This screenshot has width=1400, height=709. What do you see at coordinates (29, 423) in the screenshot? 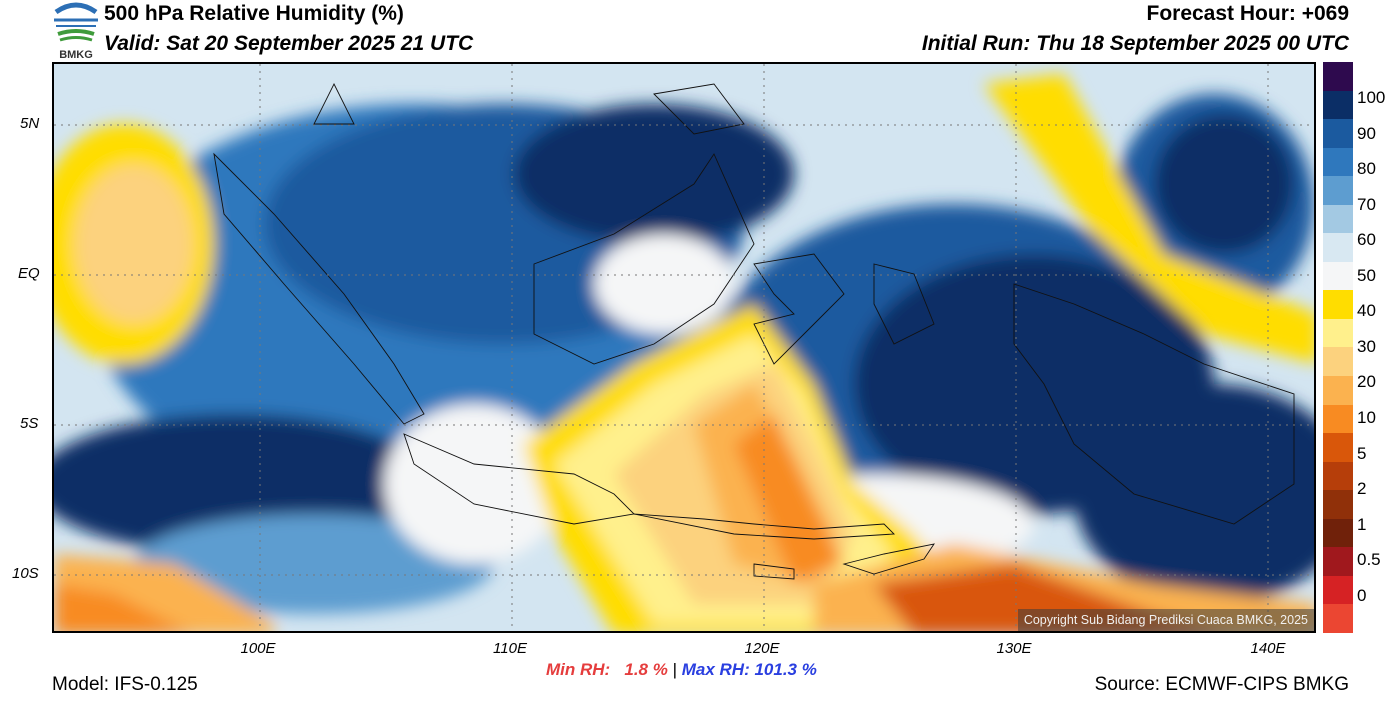
I see `lat-label-5s: 5S` at bounding box center [29, 423].